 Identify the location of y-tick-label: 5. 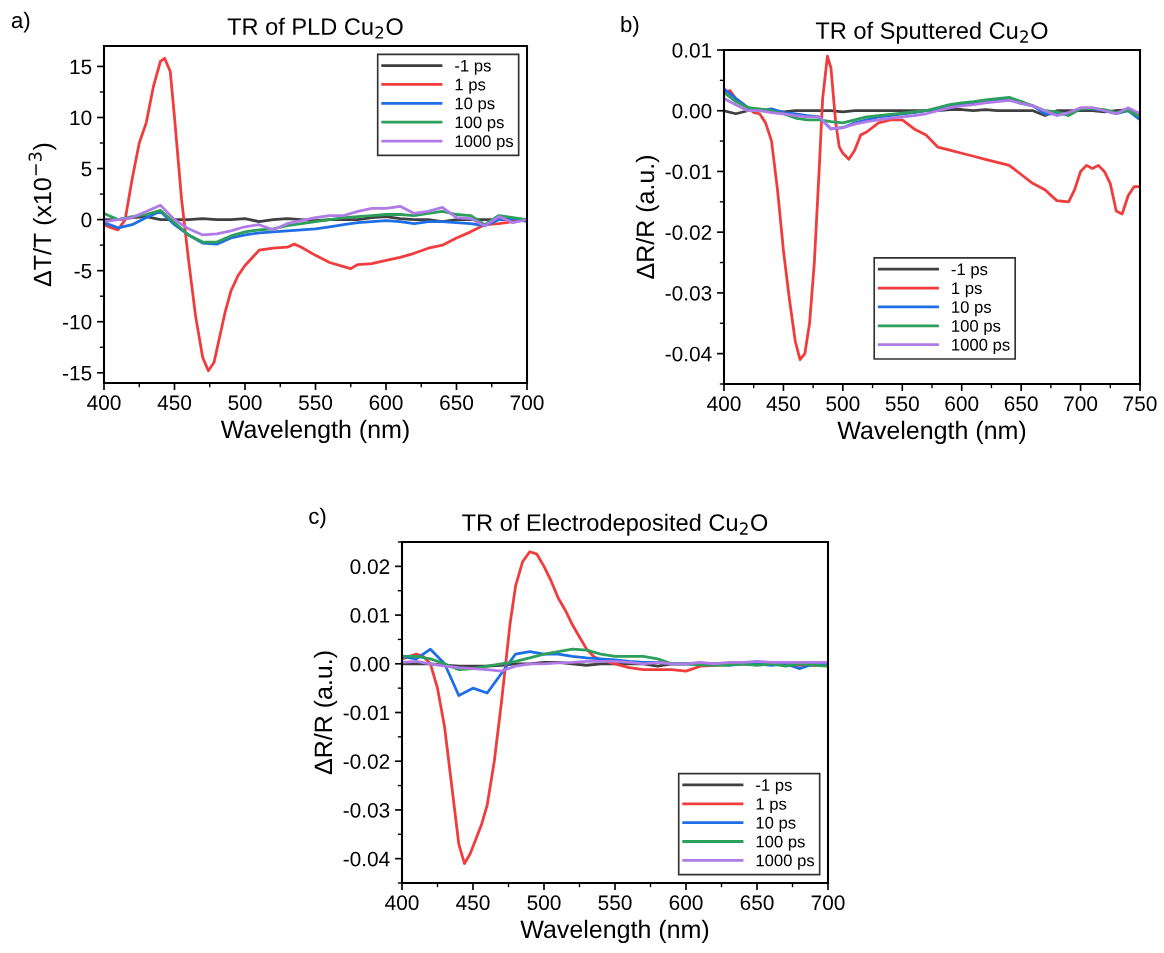
(86, 169).